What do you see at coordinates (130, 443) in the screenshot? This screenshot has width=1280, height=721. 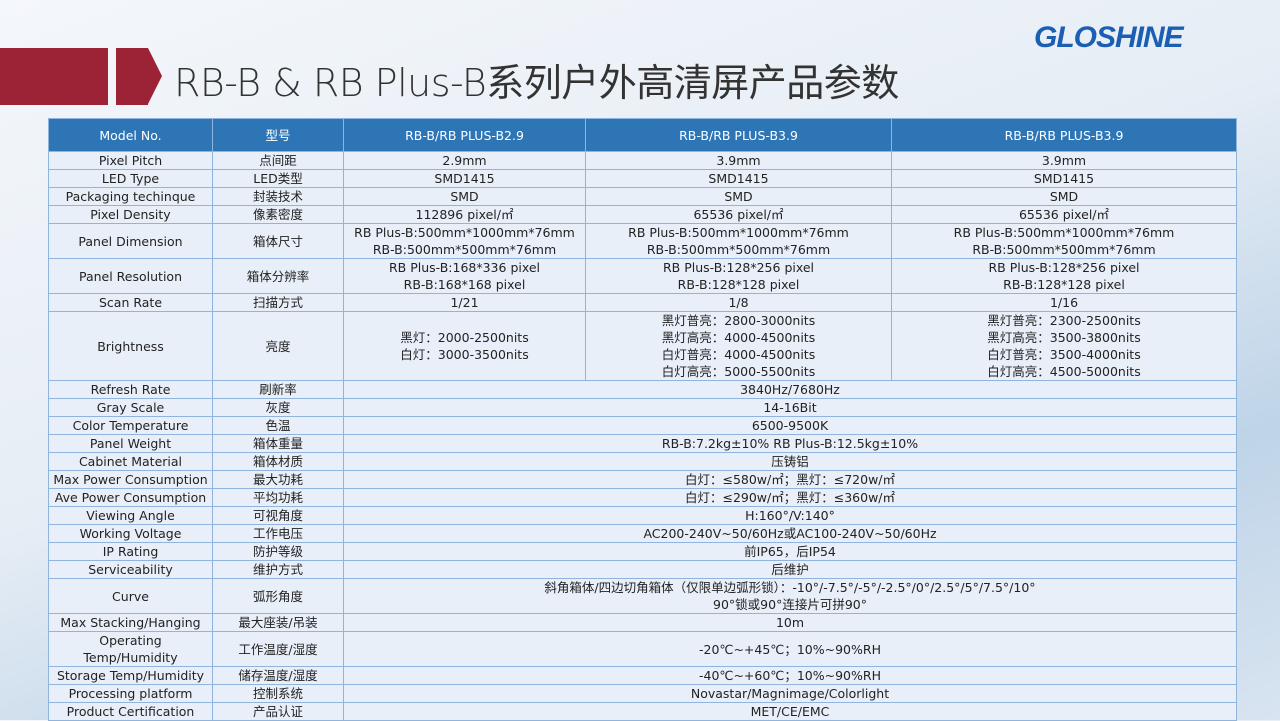 I see `spec-name-en: Panel Weight` at bounding box center [130, 443].